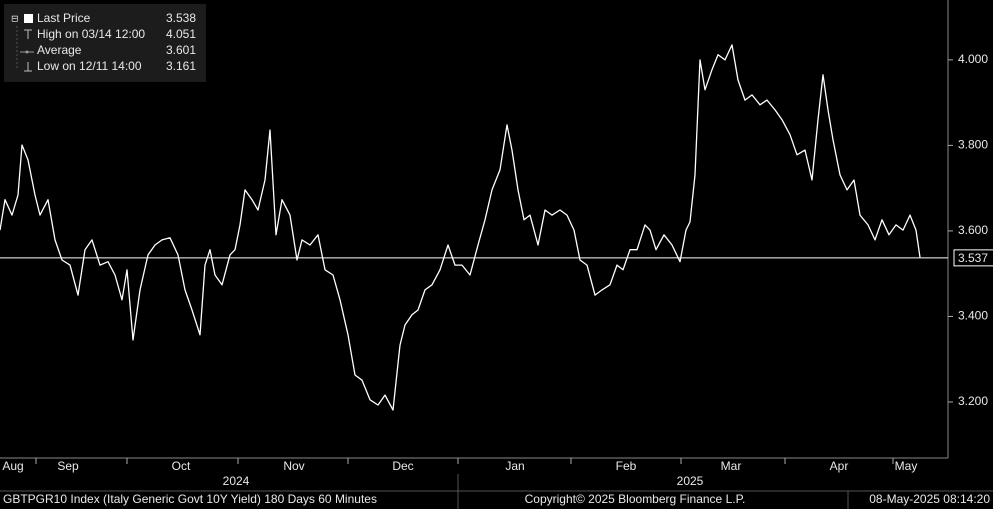 This screenshot has width=993, height=509. Describe the element at coordinates (64, 18) in the screenshot. I see `legend-label: Last Price` at that location.